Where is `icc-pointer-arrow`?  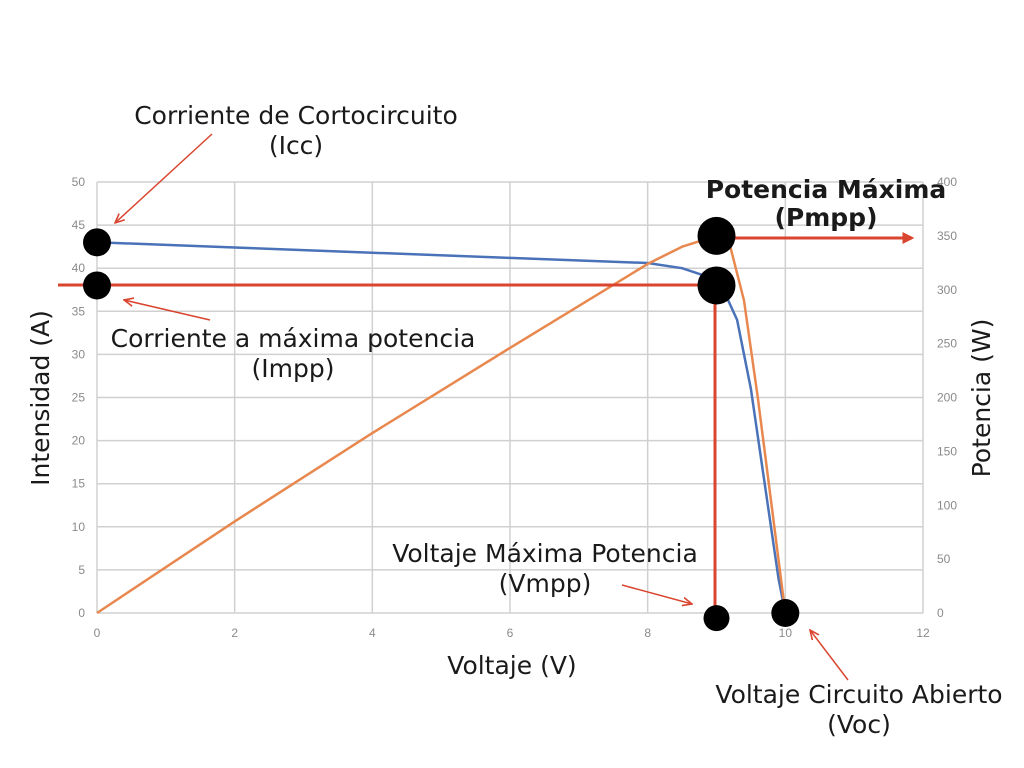
icc-pointer-arrow is located at coordinates (164, 178).